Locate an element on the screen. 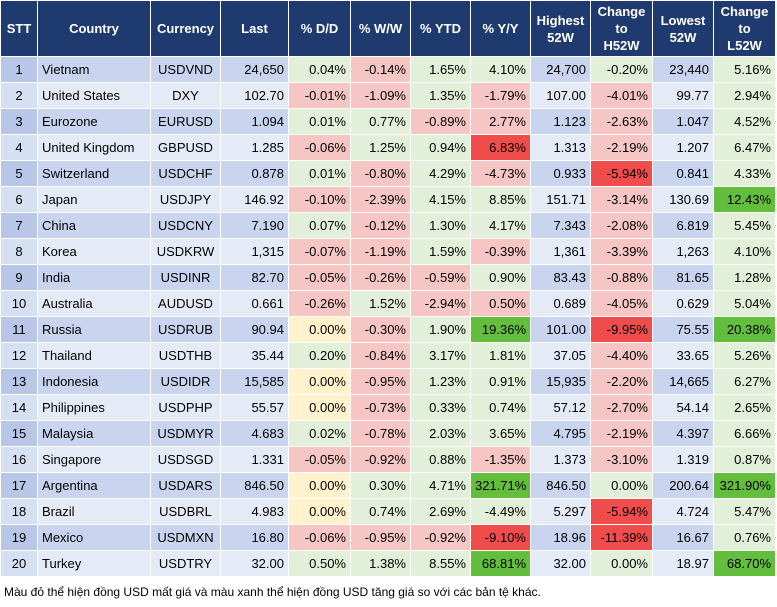  table-cell: 4.683 is located at coordinates (254, 433).